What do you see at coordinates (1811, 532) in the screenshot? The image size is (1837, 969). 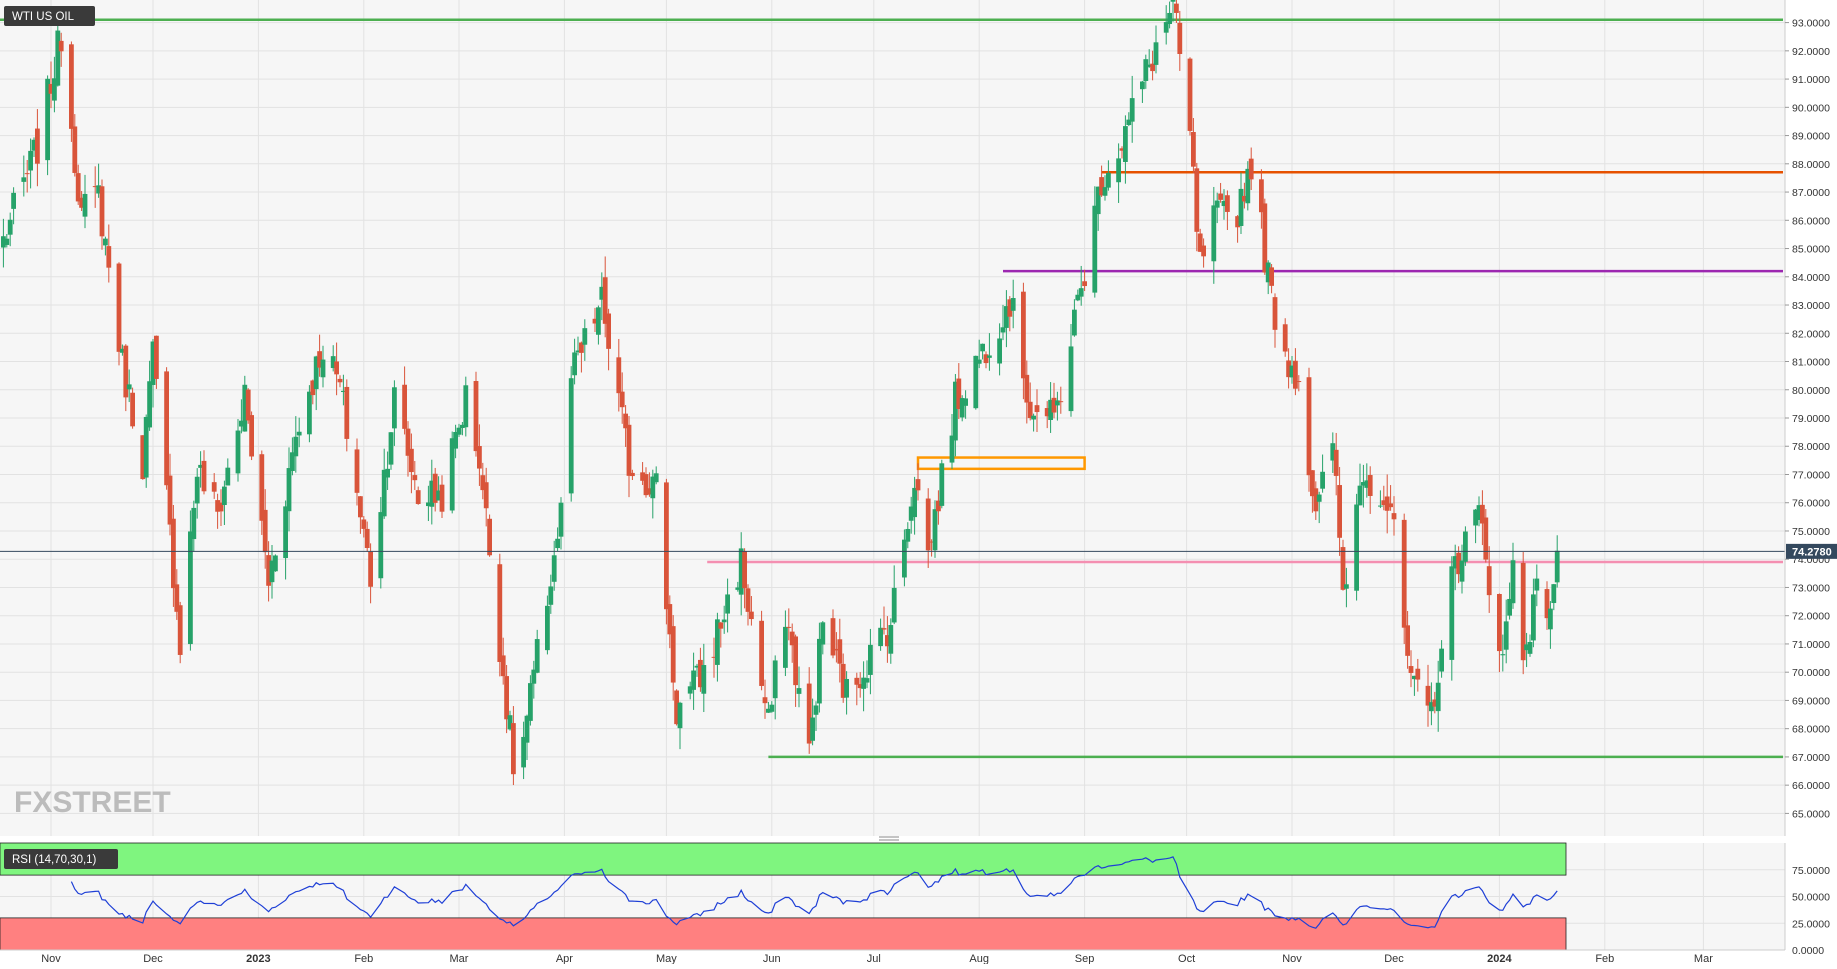 I see `price-tick-label: 75.0000` at bounding box center [1811, 532].